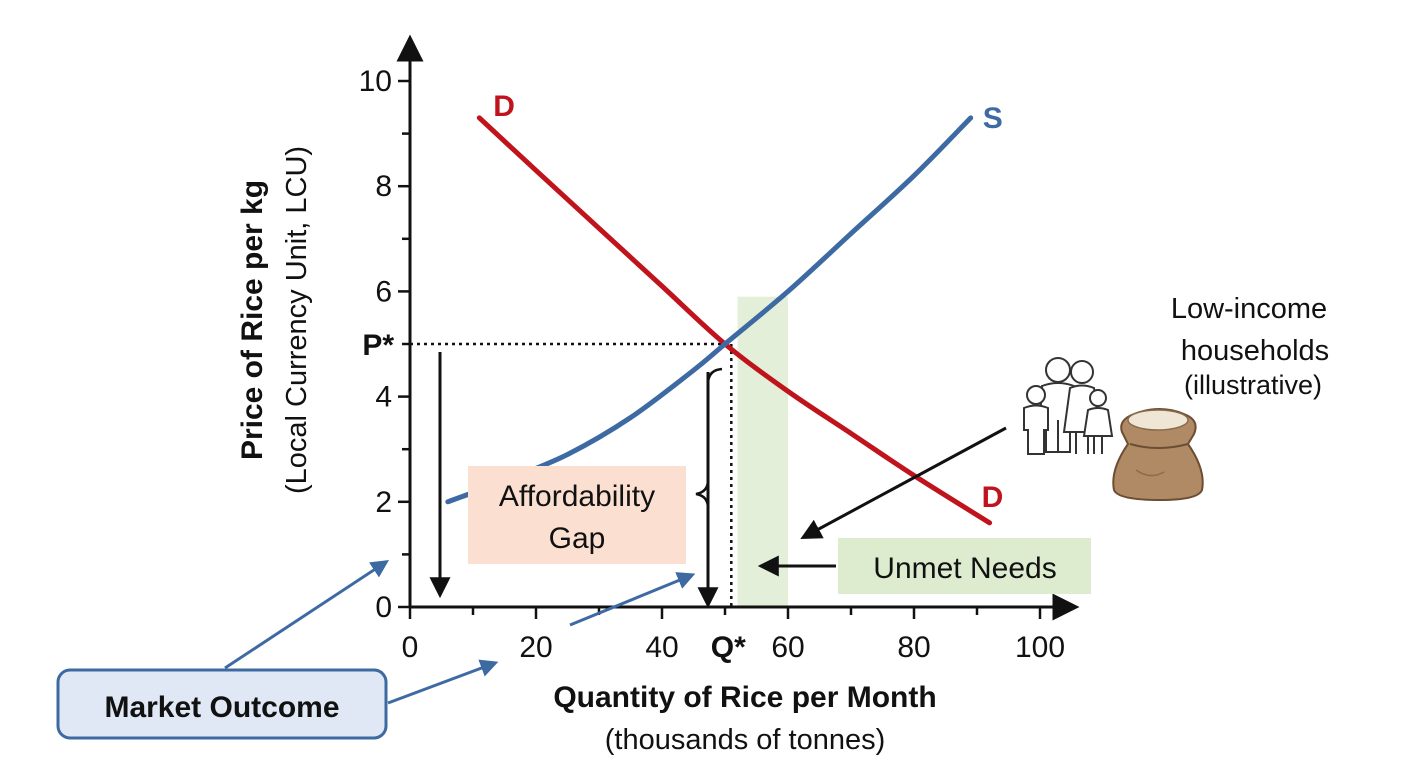 This screenshot has width=1408, height=768. Describe the element at coordinates (661, 647) in the screenshot. I see `x-tick-label: 40` at that location.